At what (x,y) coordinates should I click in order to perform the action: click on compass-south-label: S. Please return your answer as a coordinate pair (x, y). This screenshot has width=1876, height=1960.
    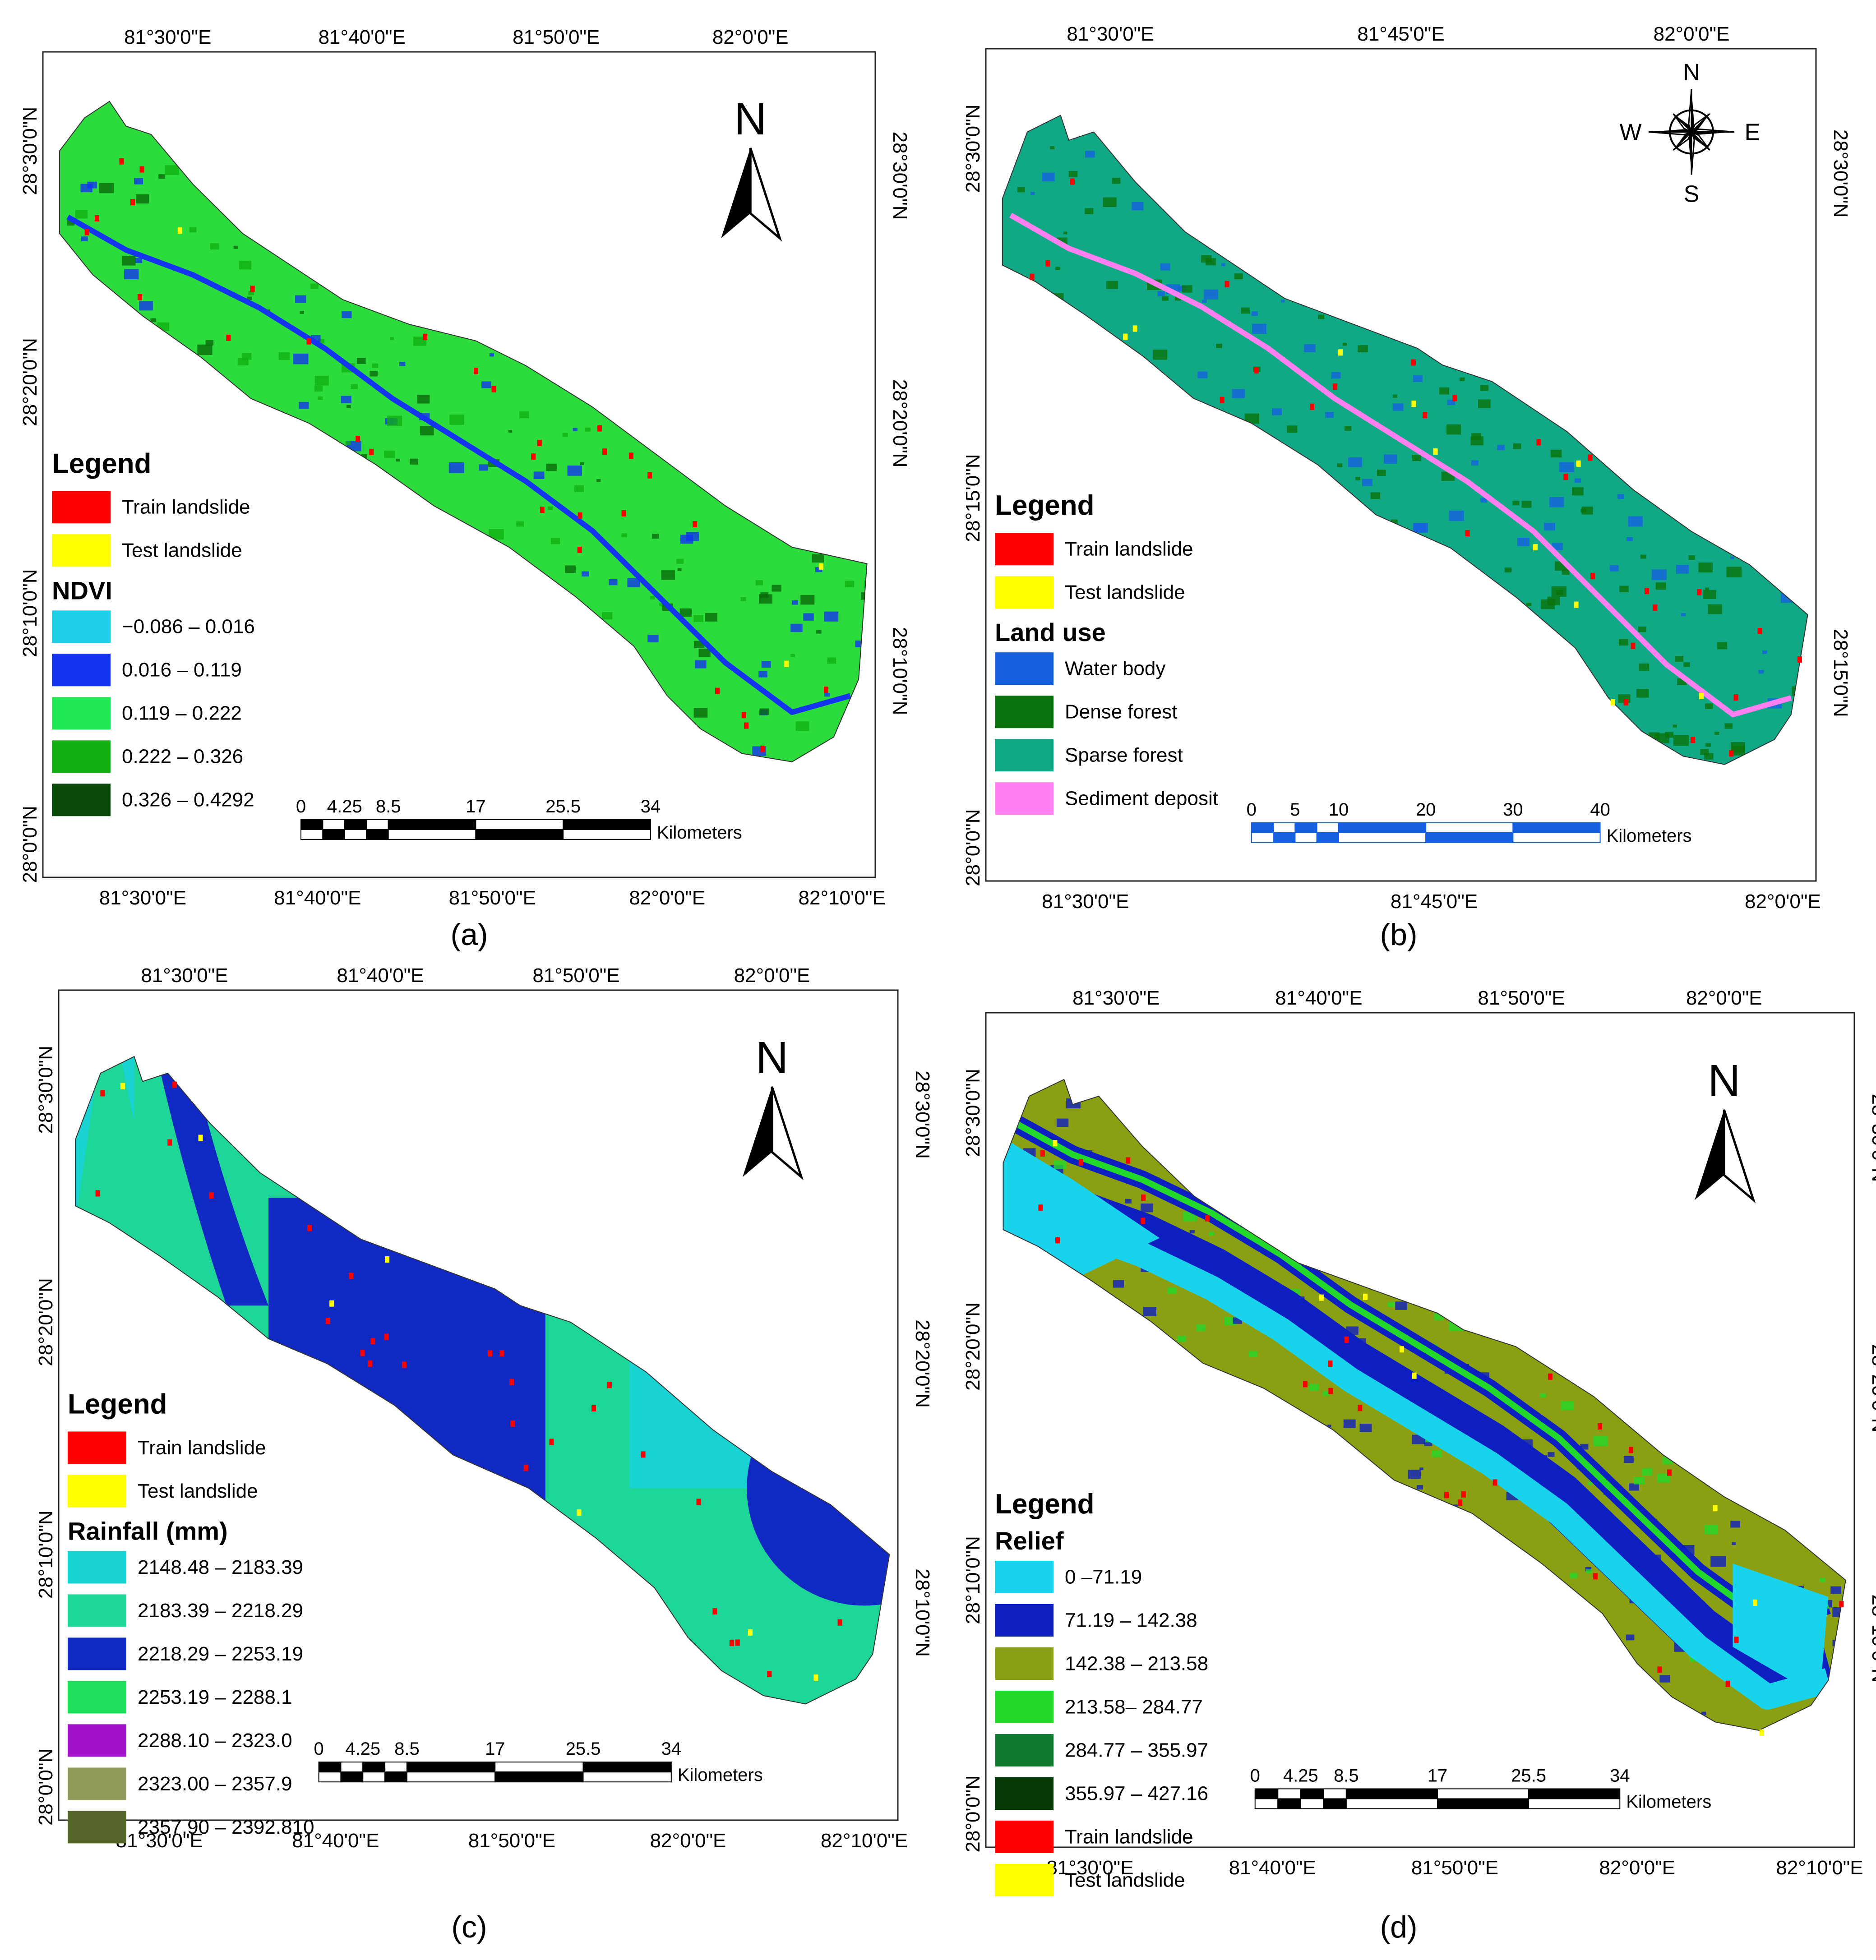
    Looking at the image, I should click on (1692, 194).